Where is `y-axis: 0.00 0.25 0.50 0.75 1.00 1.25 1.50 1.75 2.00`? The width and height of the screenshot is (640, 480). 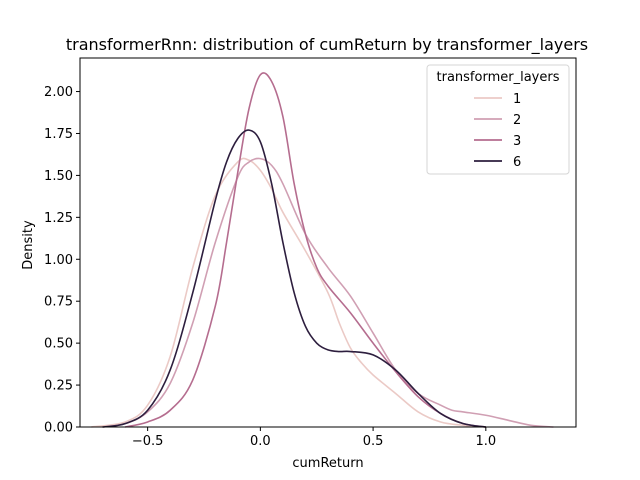 y-axis: 0.00 0.25 0.50 0.75 1.00 1.25 1.50 1.75 2.00 is located at coordinates (62, 260).